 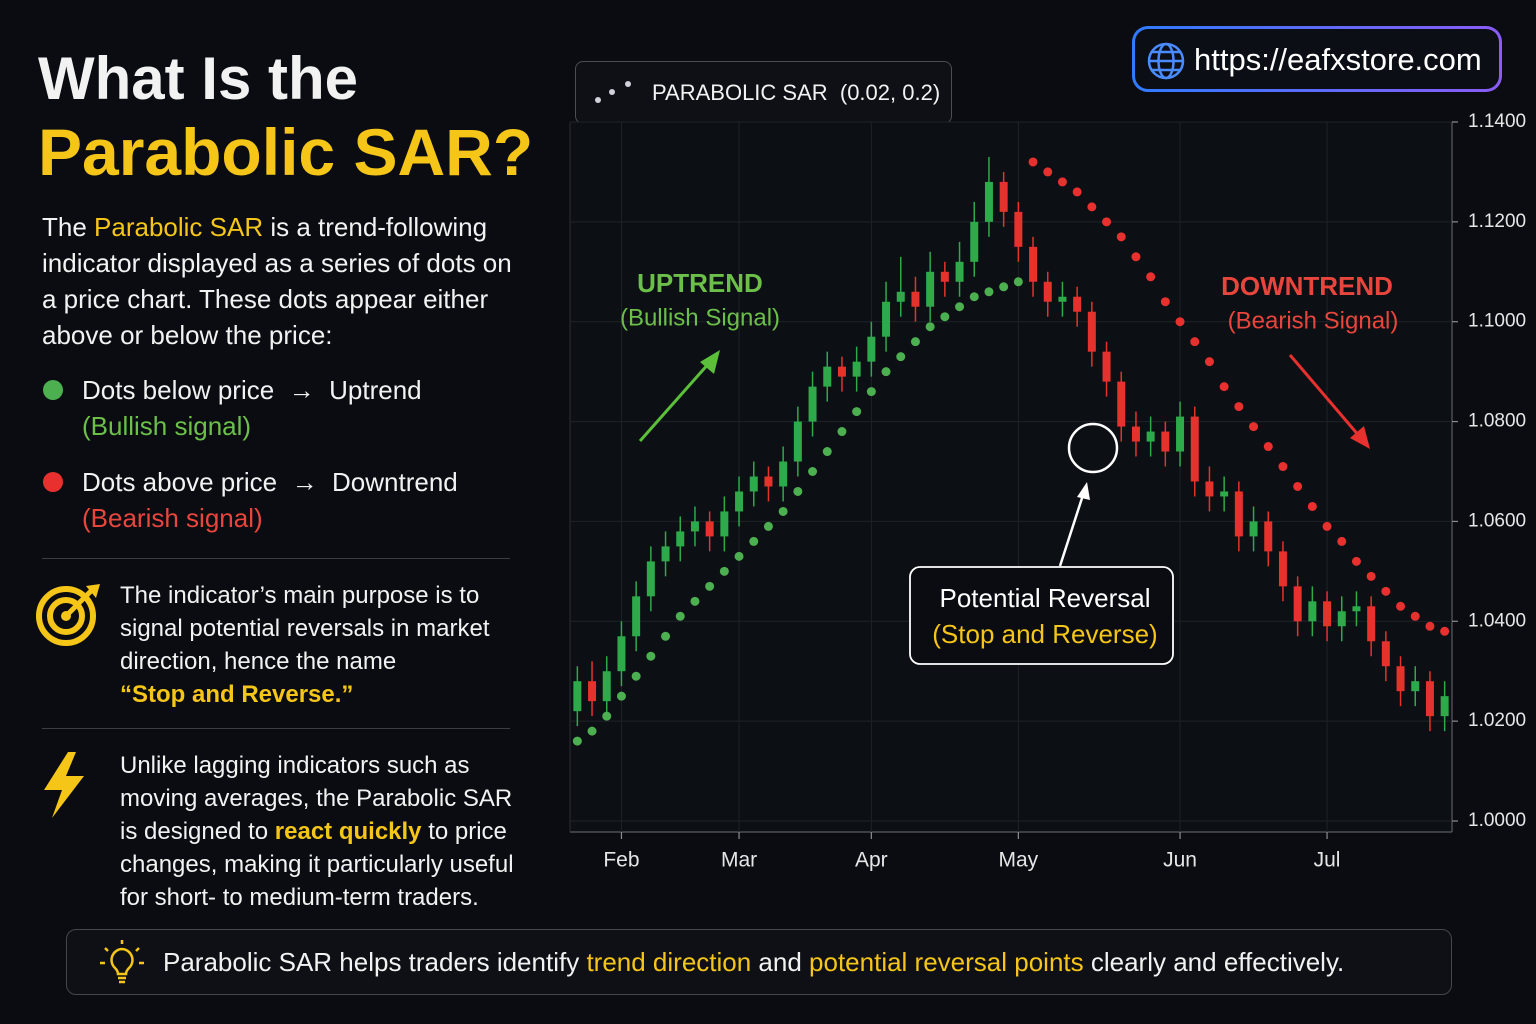 What do you see at coordinates (375, 962) in the screenshot?
I see `text: Parabolic SAR helps traders identify` at bounding box center [375, 962].